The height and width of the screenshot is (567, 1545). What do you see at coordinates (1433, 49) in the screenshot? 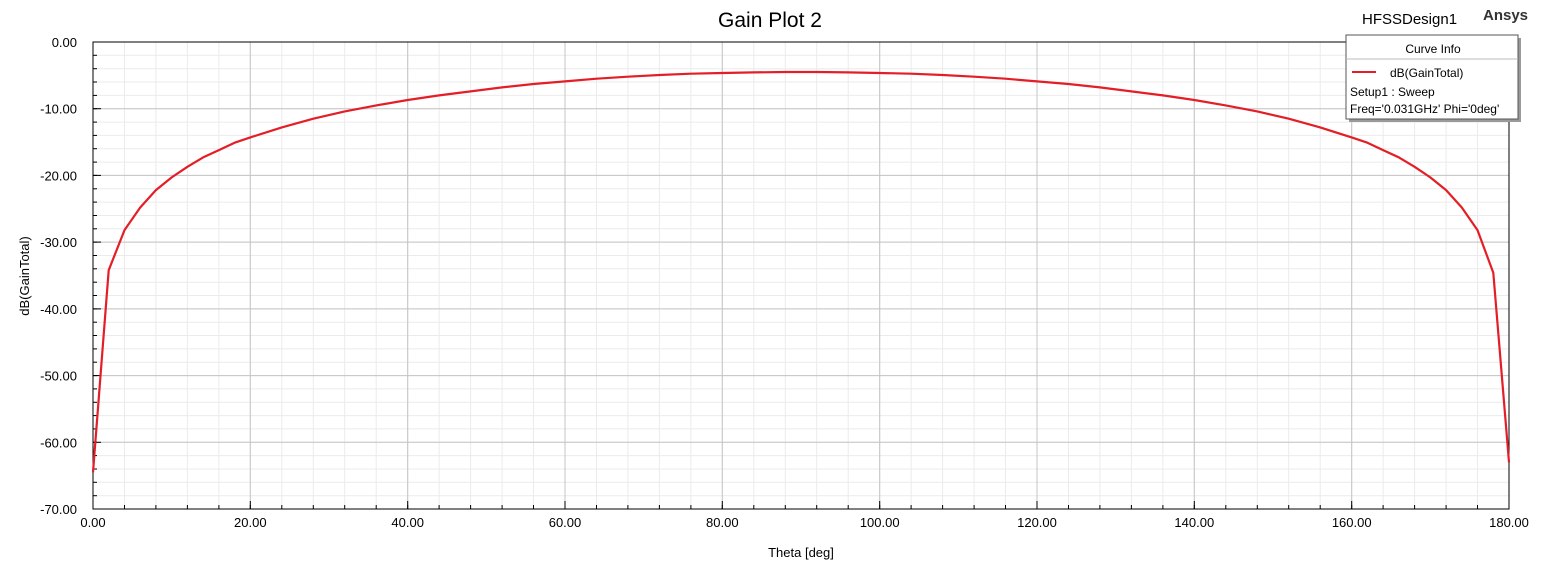
I see `legend-title: Curve Info` at bounding box center [1433, 49].